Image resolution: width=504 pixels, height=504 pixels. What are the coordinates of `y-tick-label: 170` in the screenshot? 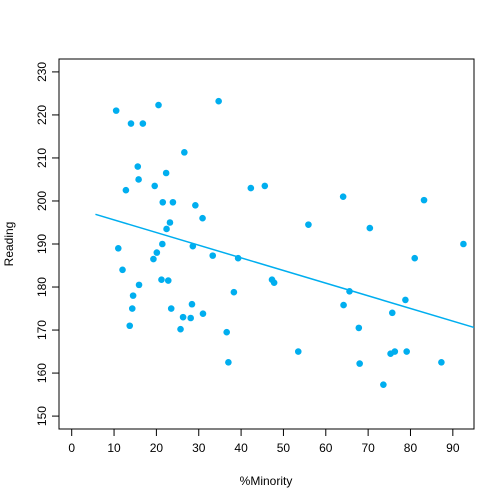 It's located at (42, 330).